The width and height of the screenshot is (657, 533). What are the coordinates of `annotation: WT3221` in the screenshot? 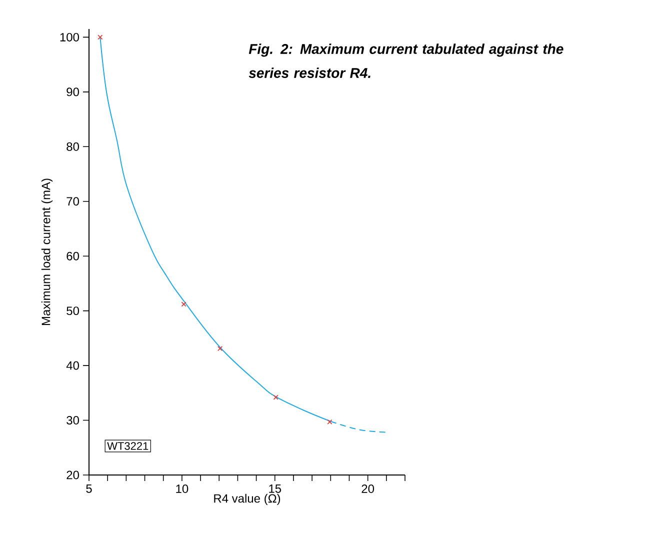 It's located at (127, 446).